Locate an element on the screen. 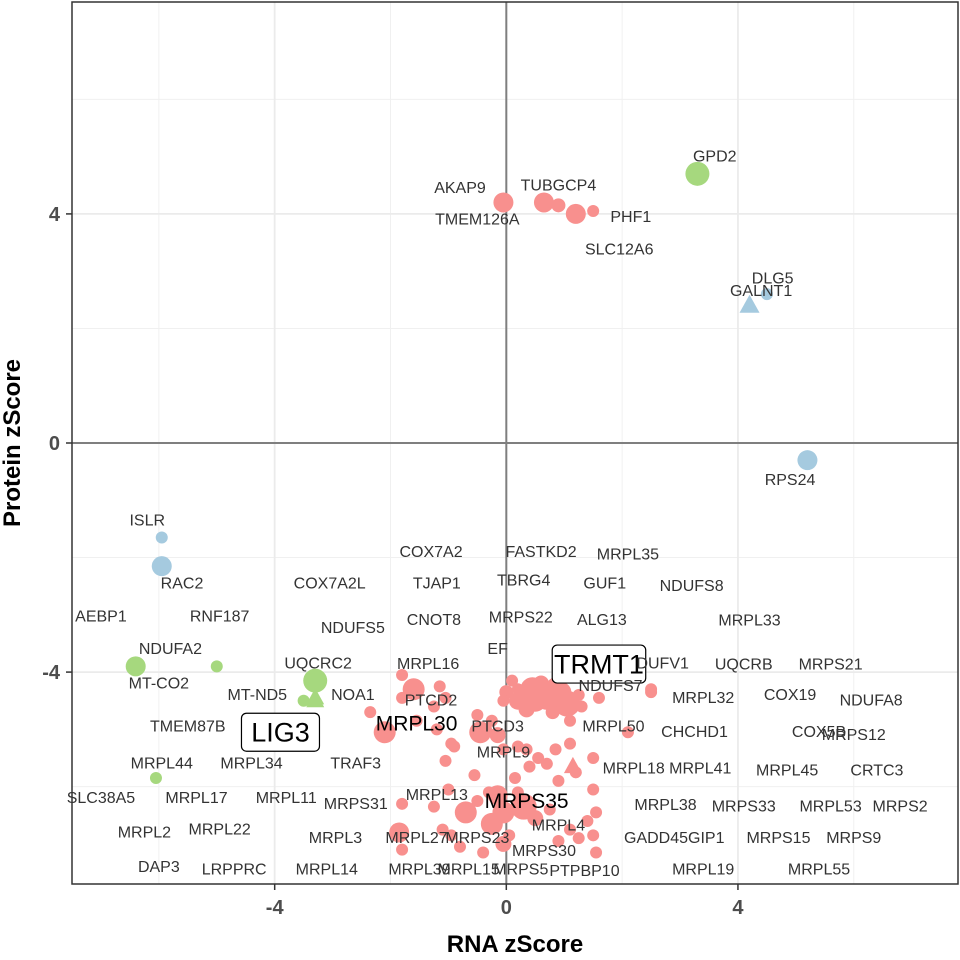 The width and height of the screenshot is (960, 960). point-label: NOA1 is located at coordinates (353, 695).